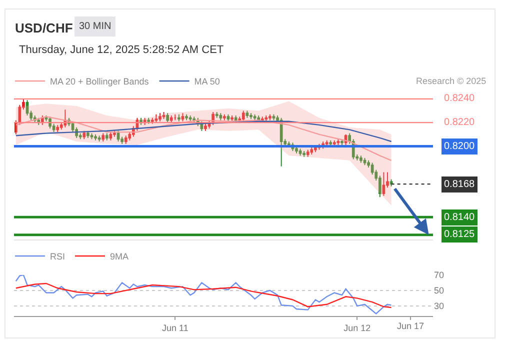  Describe the element at coordinates (410, 326) in the screenshot. I see `text: Jun 17` at that location.